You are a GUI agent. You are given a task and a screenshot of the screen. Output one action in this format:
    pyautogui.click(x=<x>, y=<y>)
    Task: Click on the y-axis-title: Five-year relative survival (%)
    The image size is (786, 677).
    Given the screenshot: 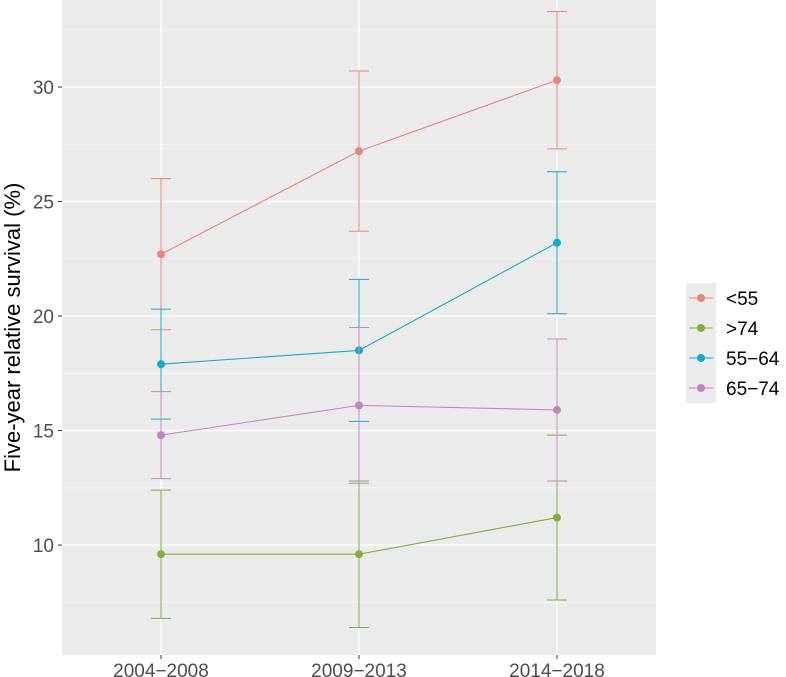 What is the action you would take?
    pyautogui.click(x=12, y=328)
    